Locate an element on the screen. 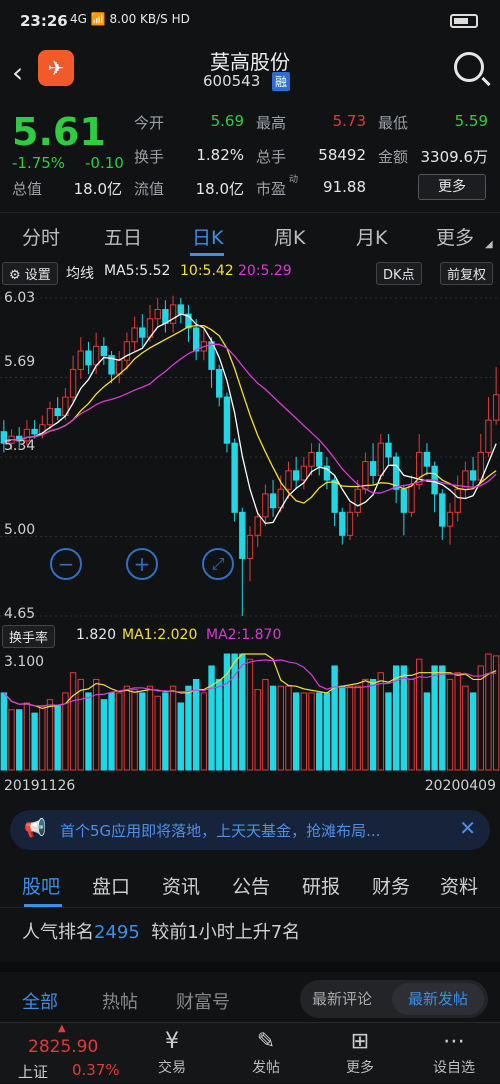 The height and width of the screenshot is (1084, 500). more-quote-button: 更多 is located at coordinates (452, 187).